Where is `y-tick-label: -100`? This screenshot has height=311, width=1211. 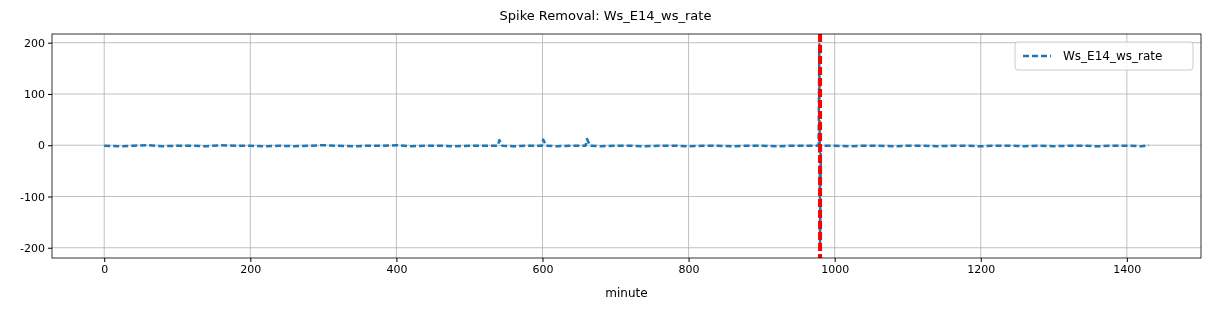
y-tick-label: -100 is located at coordinates (32, 197).